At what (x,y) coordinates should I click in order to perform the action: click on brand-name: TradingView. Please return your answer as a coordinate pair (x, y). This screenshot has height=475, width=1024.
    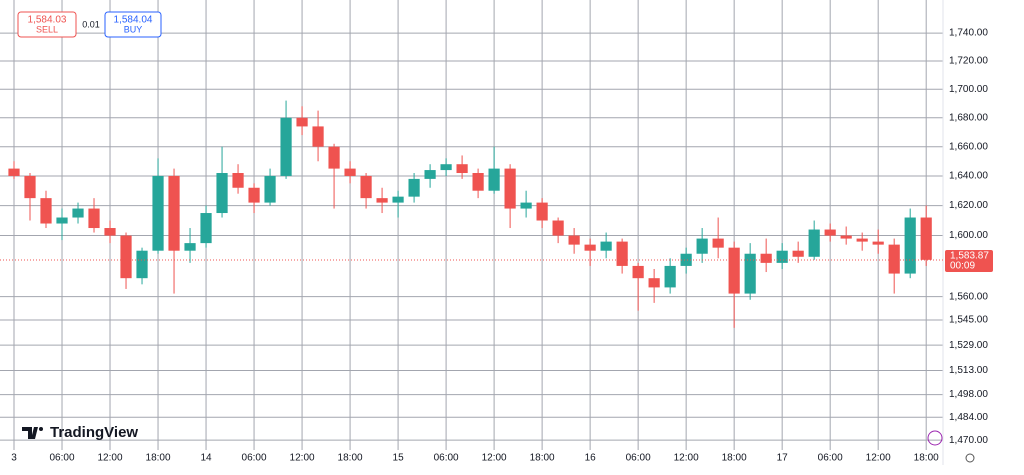
    Looking at the image, I should click on (94, 432).